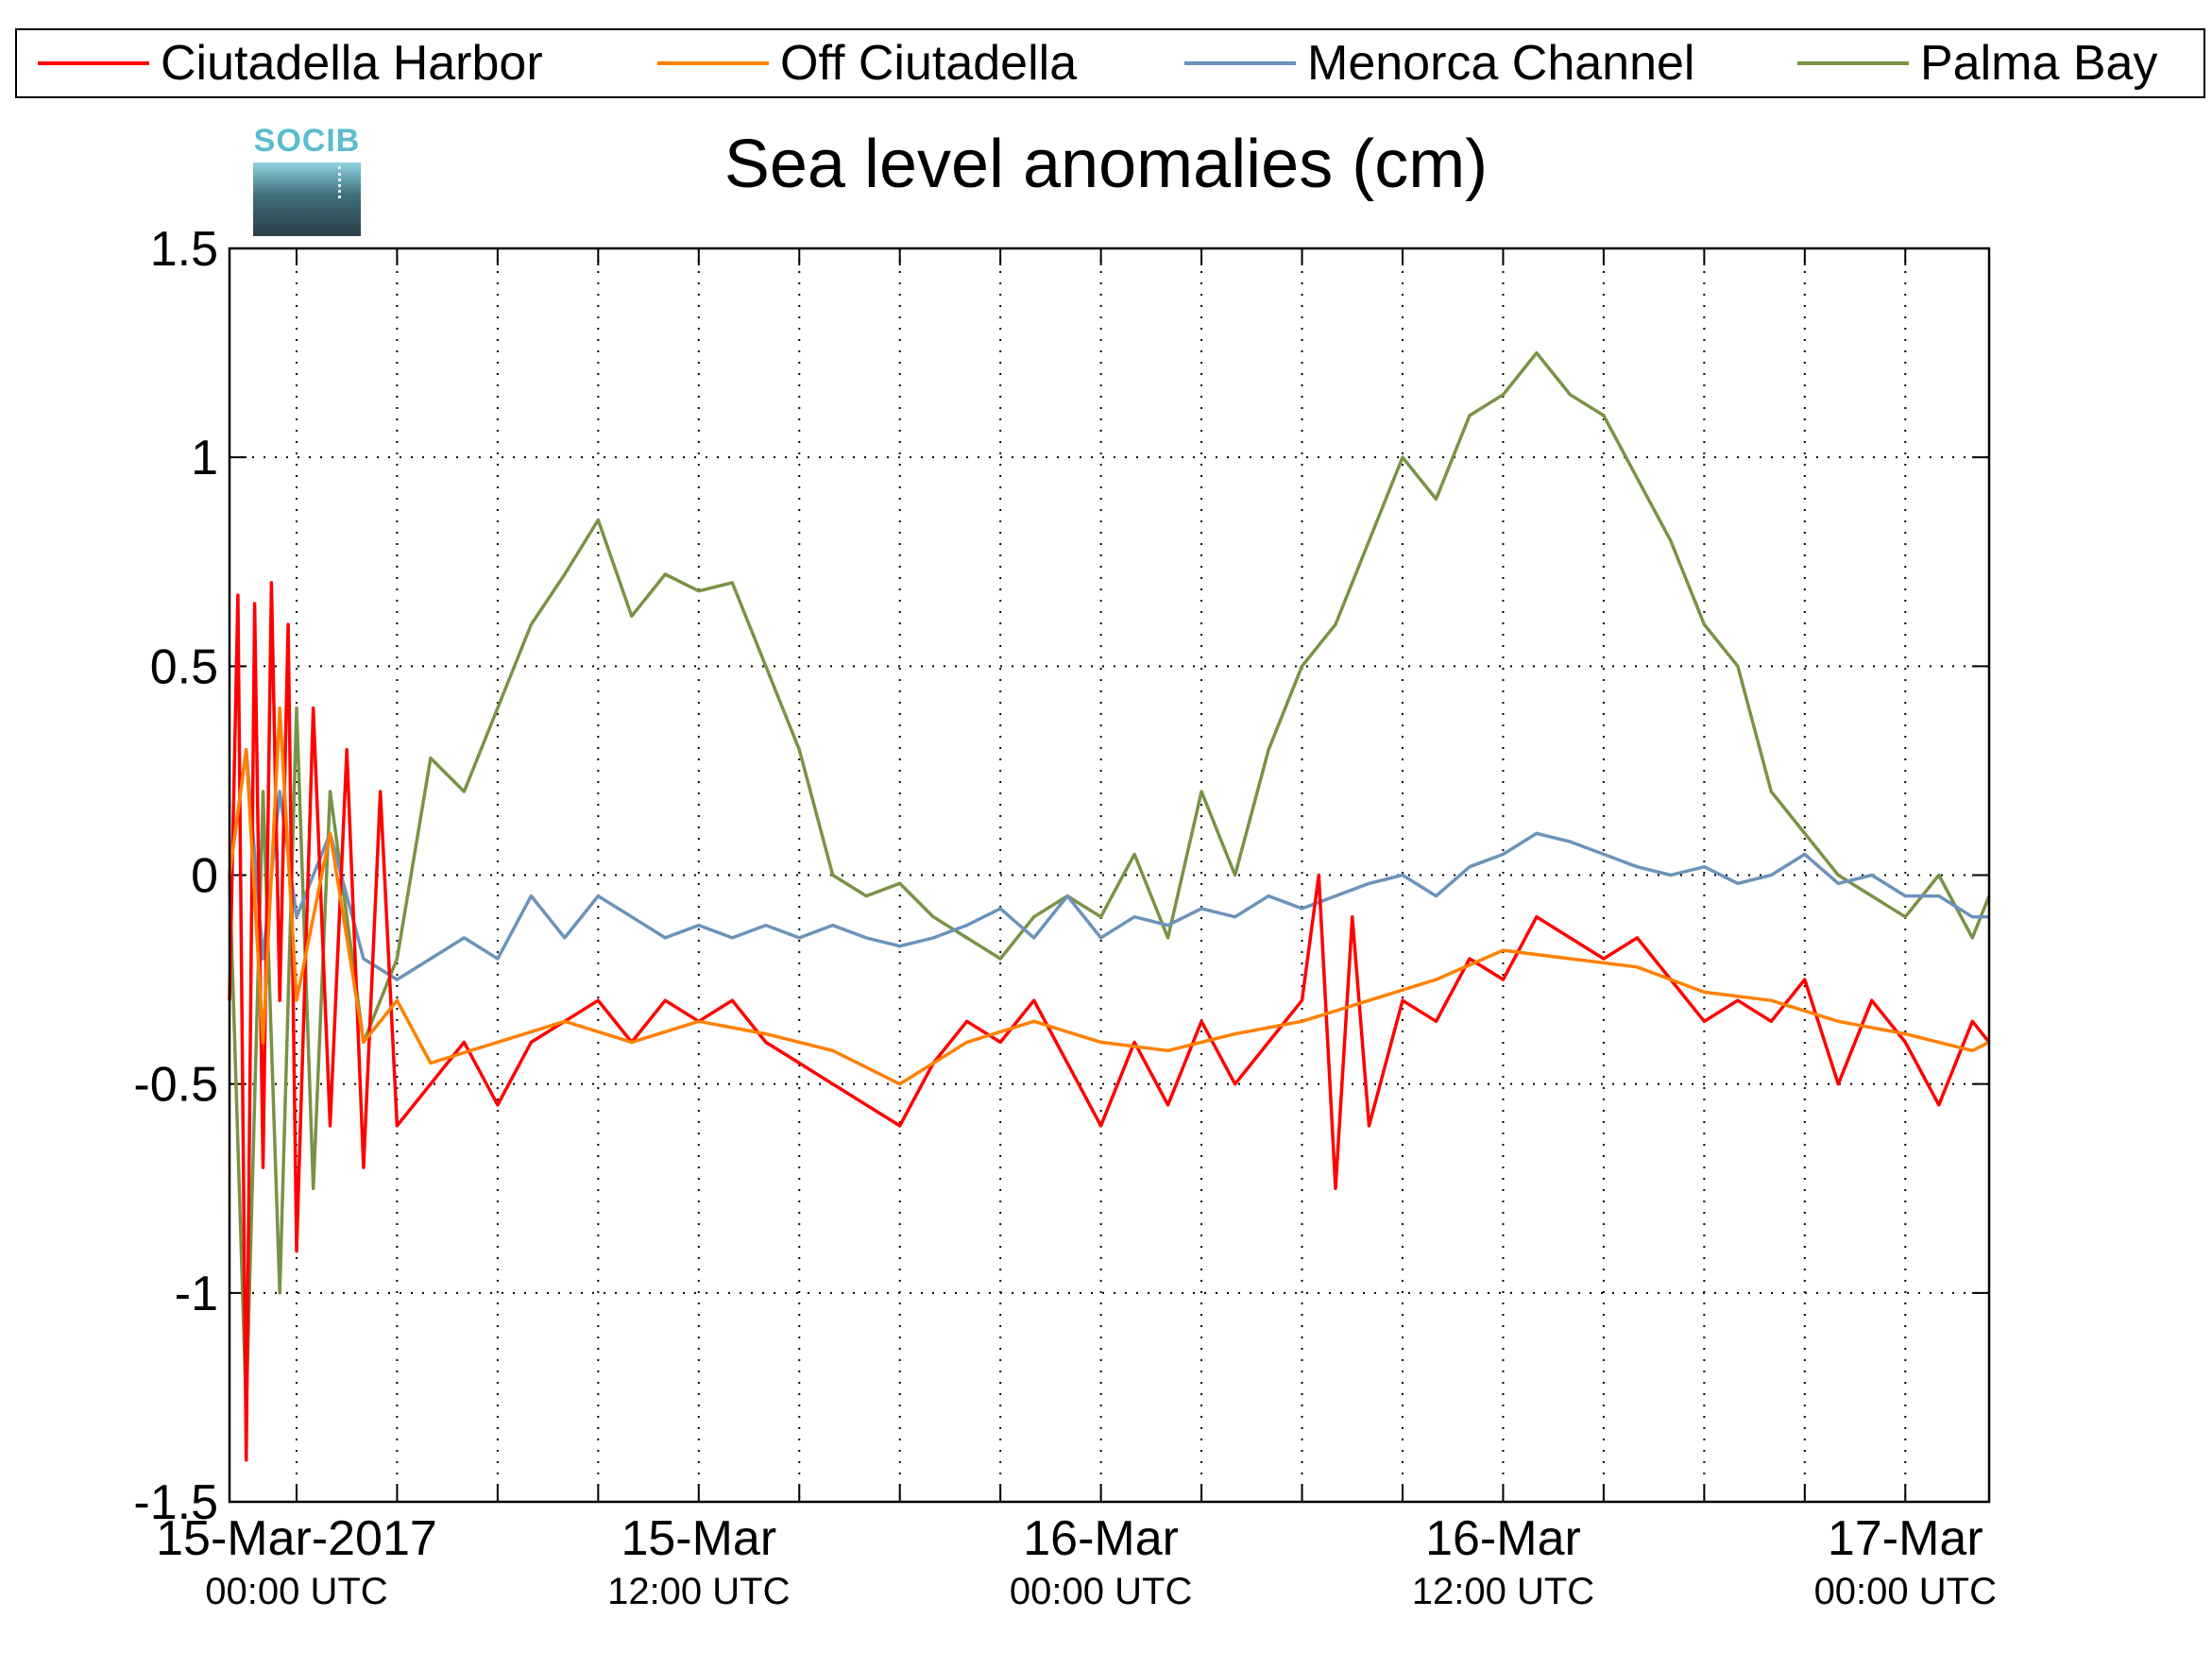  Describe the element at coordinates (184, 667) in the screenshot. I see `y-tick-label: 0.5` at that location.